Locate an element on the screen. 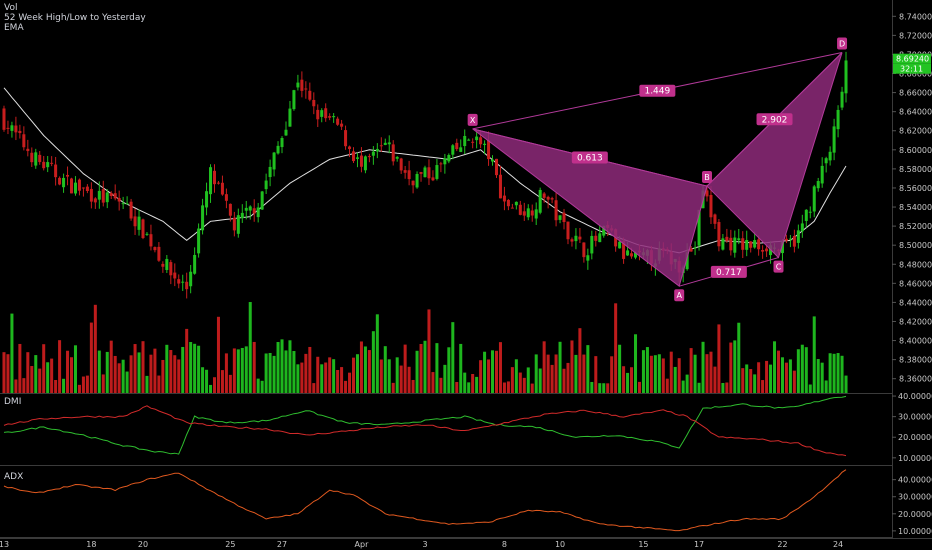  pattern-point-label: X is located at coordinates (473, 120).